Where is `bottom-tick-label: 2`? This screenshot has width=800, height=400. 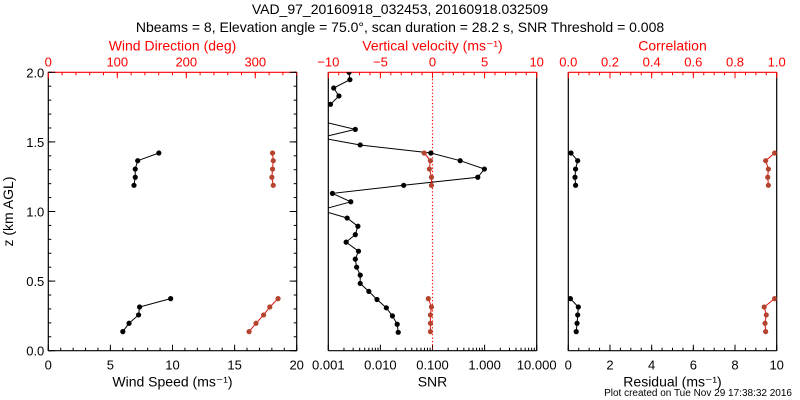
bottom-tick-label: 2 is located at coordinates (609, 365).